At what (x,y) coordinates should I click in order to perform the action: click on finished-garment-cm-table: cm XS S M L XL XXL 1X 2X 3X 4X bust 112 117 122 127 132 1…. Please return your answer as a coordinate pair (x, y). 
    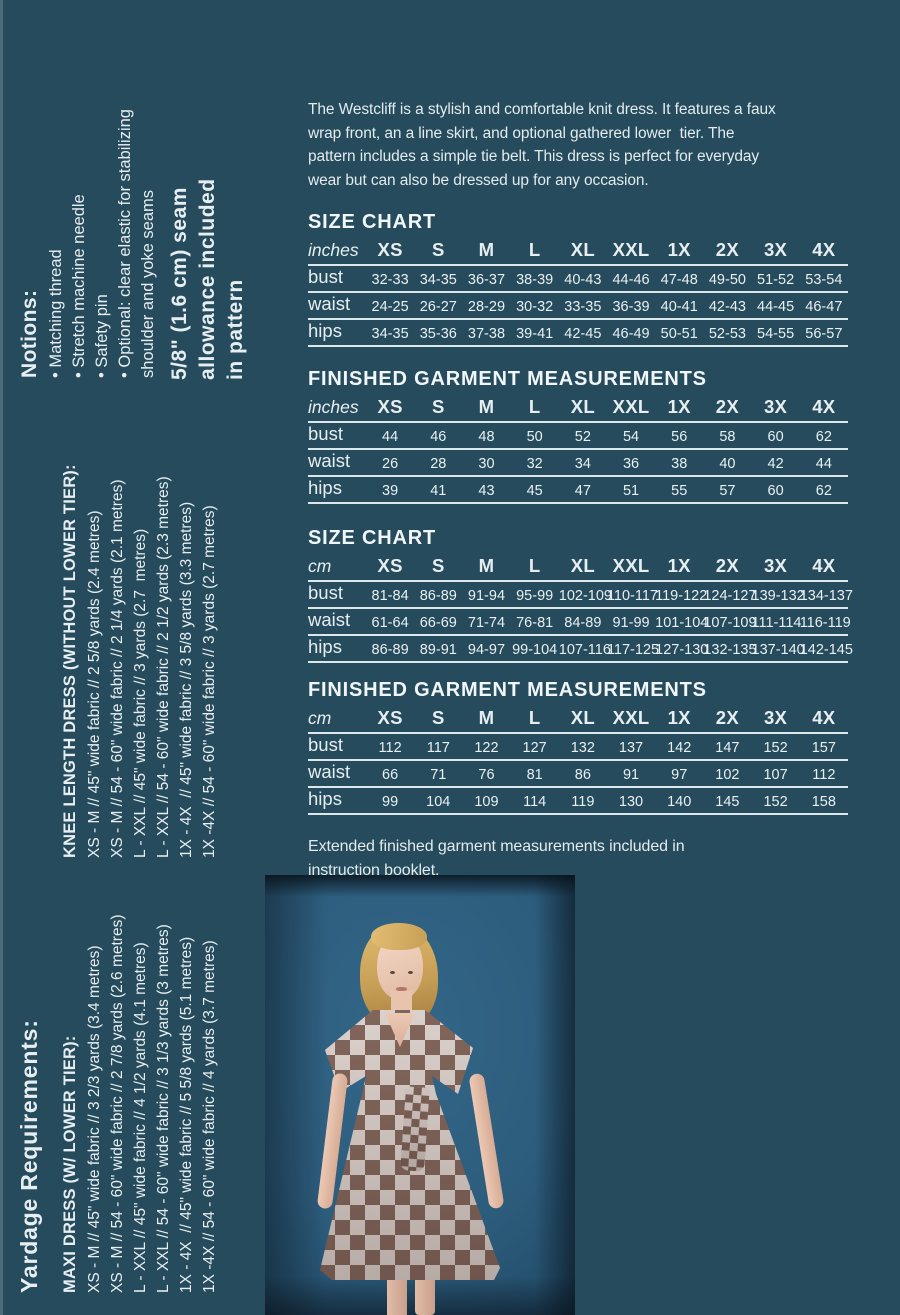
    Looking at the image, I should click on (578, 761).